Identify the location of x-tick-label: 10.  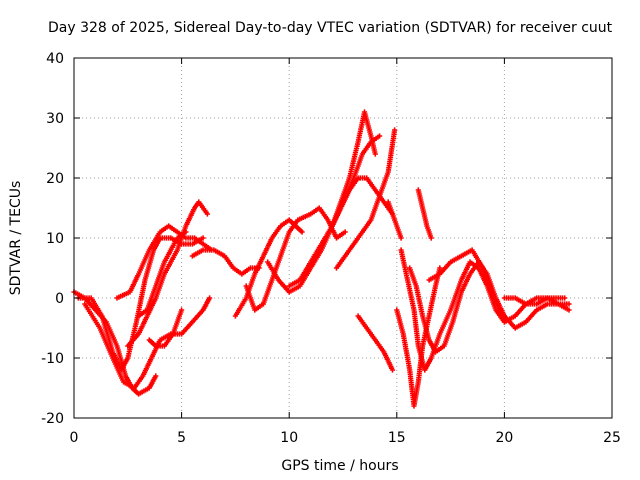
(289, 438).